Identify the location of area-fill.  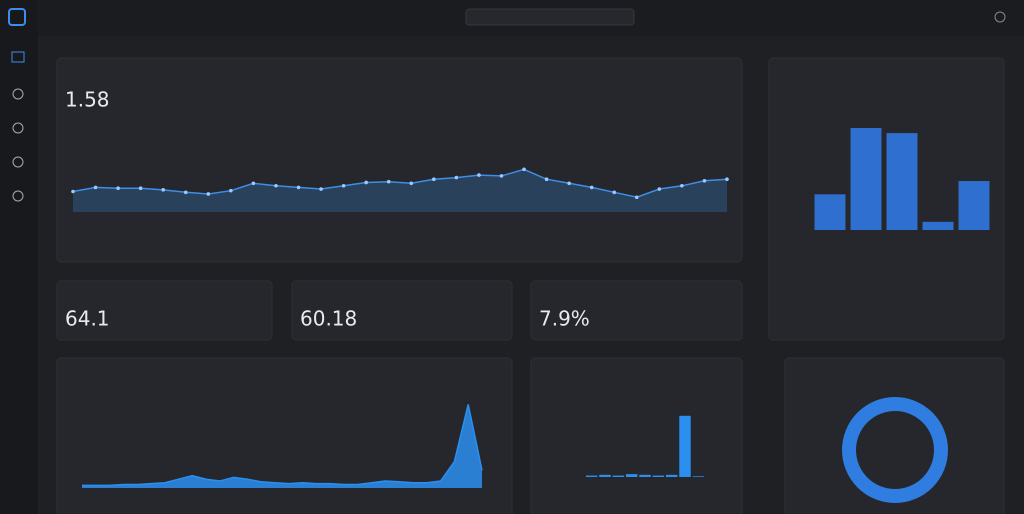
(400, 190).